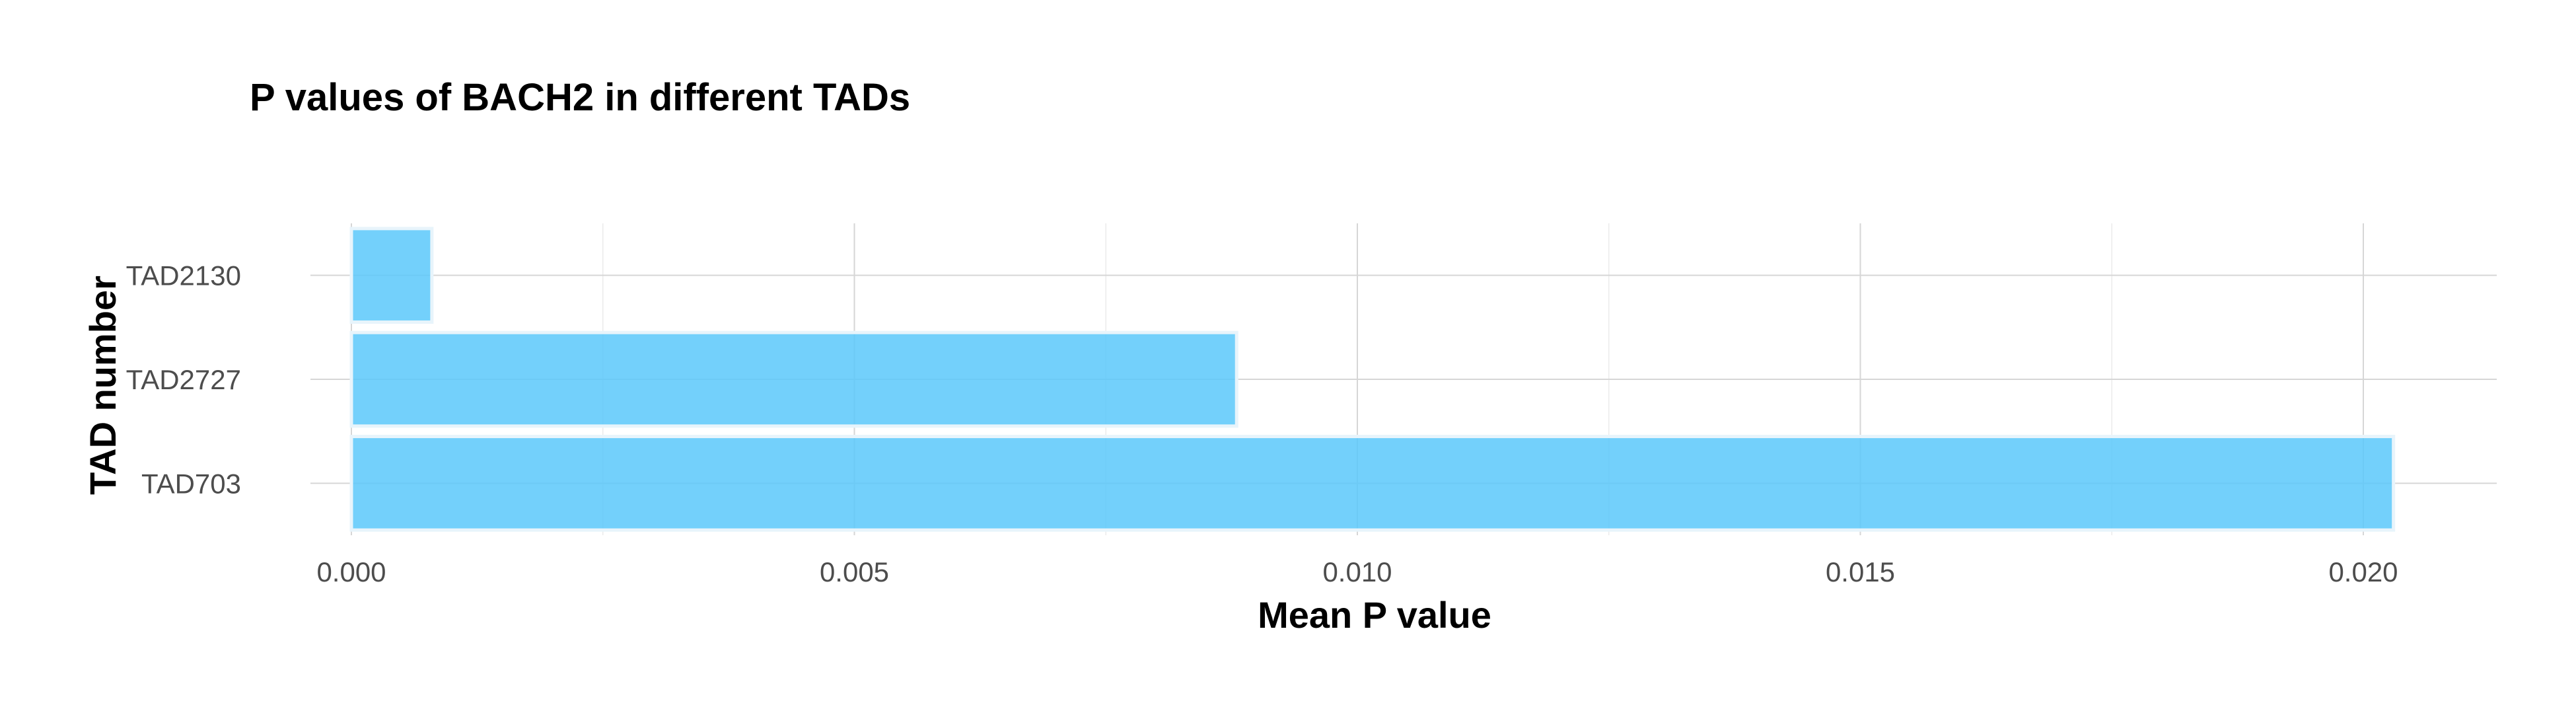 The height and width of the screenshot is (713, 2576). What do you see at coordinates (103, 385) in the screenshot?
I see `y-axis-title: TAD number` at bounding box center [103, 385].